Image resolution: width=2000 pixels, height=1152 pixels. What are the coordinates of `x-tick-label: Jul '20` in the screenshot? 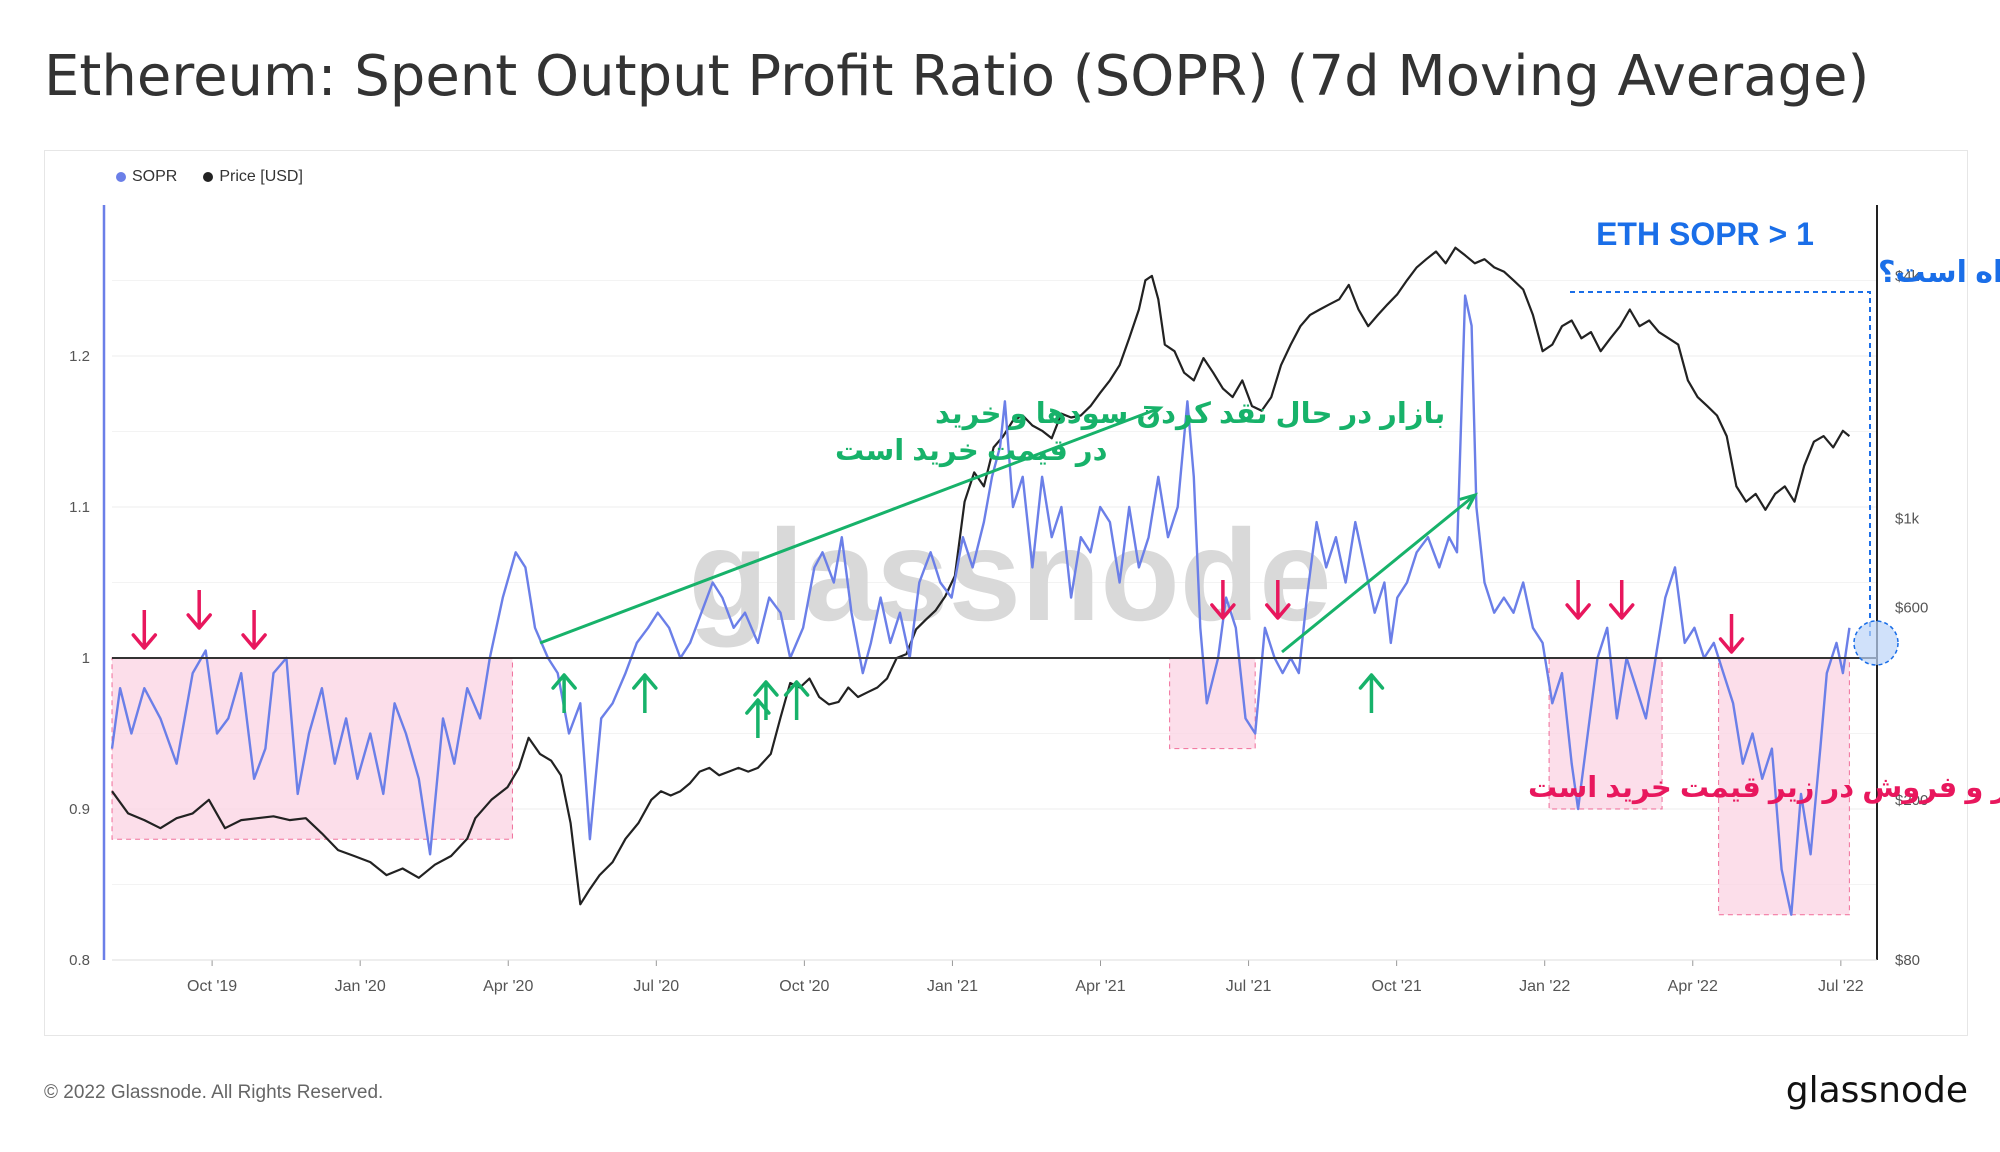 It's located at (656, 986).